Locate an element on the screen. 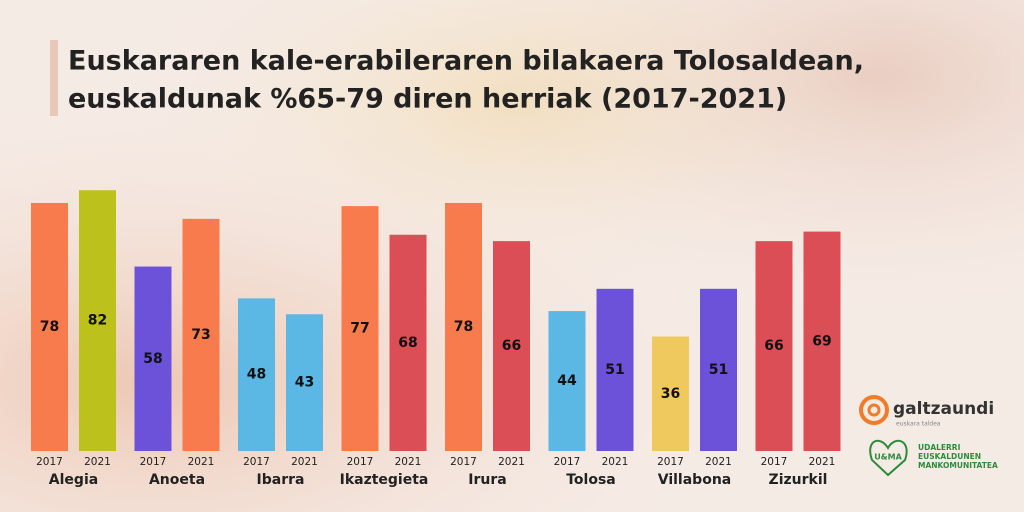 Image resolution: width=1024 pixels, height=512 pixels. value-label: 58 is located at coordinates (152, 359).